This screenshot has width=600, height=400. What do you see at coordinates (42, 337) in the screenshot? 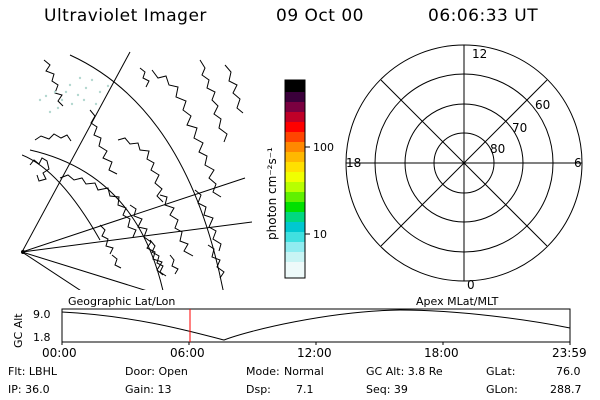
I see `altitude-ytick-1-8: 1.8` at bounding box center [42, 337].